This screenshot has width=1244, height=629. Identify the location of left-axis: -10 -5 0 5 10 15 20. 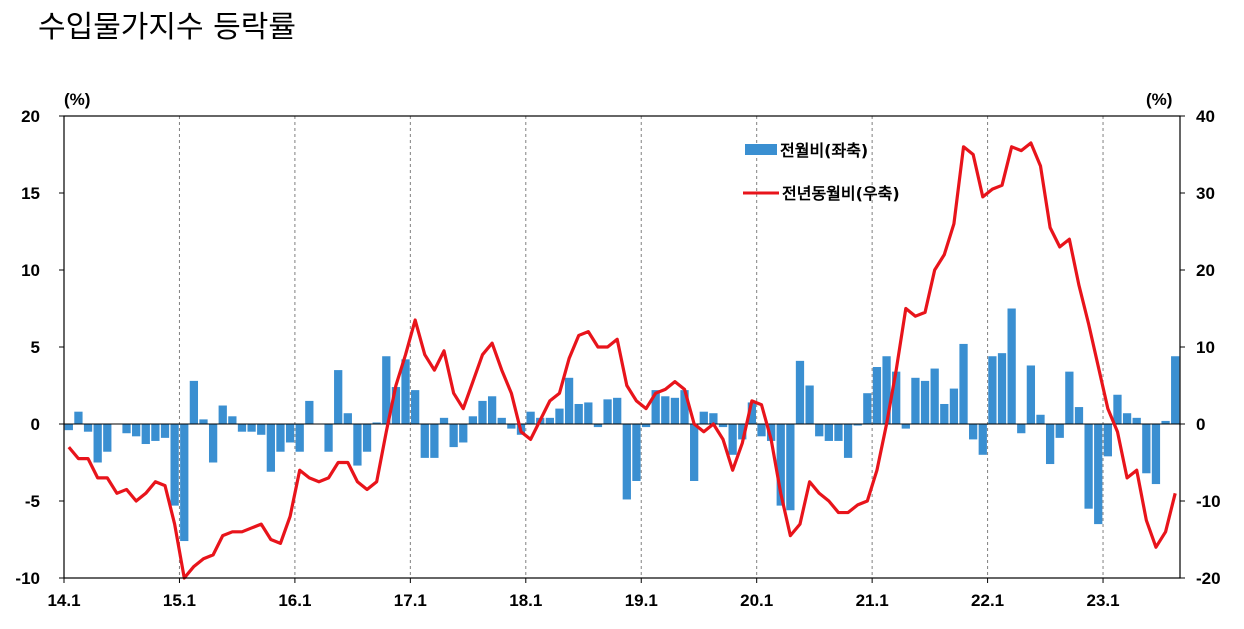
(39, 347).